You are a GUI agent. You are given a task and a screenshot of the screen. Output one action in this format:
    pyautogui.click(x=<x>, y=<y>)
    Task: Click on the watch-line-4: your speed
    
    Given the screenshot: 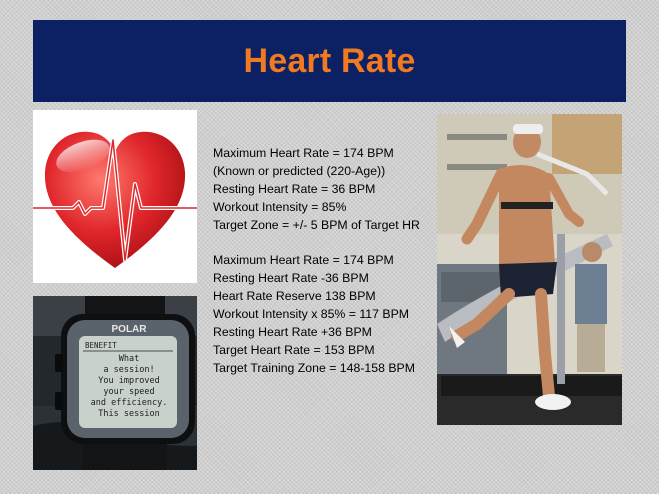 What is the action you would take?
    pyautogui.click(x=128, y=392)
    